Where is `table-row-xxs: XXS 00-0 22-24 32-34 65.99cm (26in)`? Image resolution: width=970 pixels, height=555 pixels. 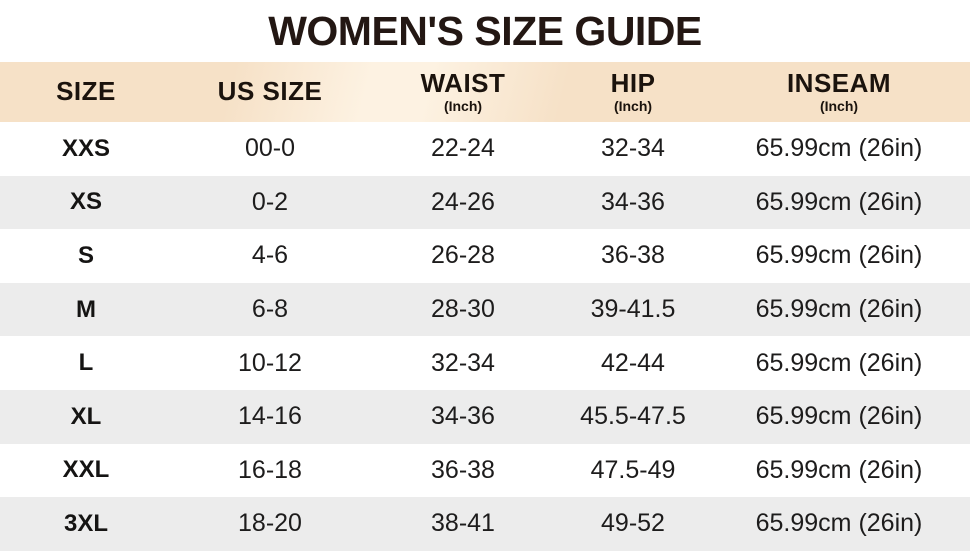
table-row-xxs: XXS 00-0 22-24 32-34 65.99cm (26in) is located at coordinates (485, 149).